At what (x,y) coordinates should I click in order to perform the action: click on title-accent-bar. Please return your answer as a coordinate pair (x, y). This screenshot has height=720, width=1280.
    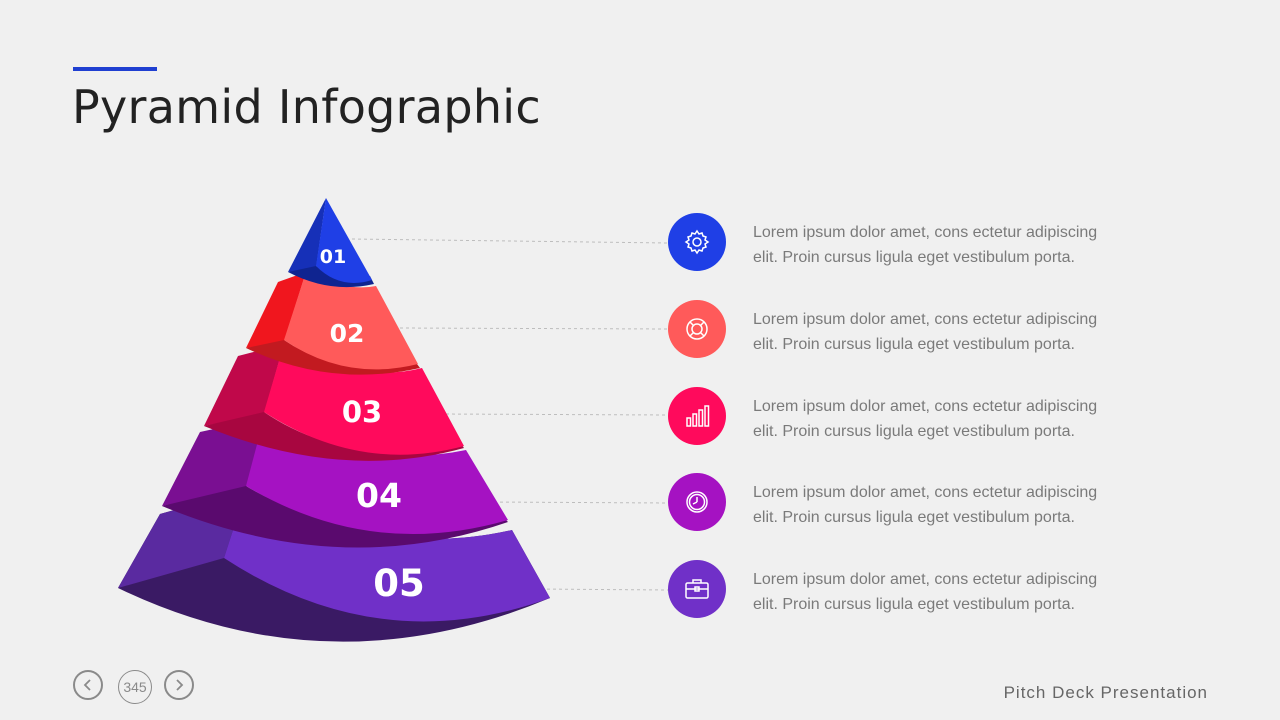
    Looking at the image, I should click on (115, 69).